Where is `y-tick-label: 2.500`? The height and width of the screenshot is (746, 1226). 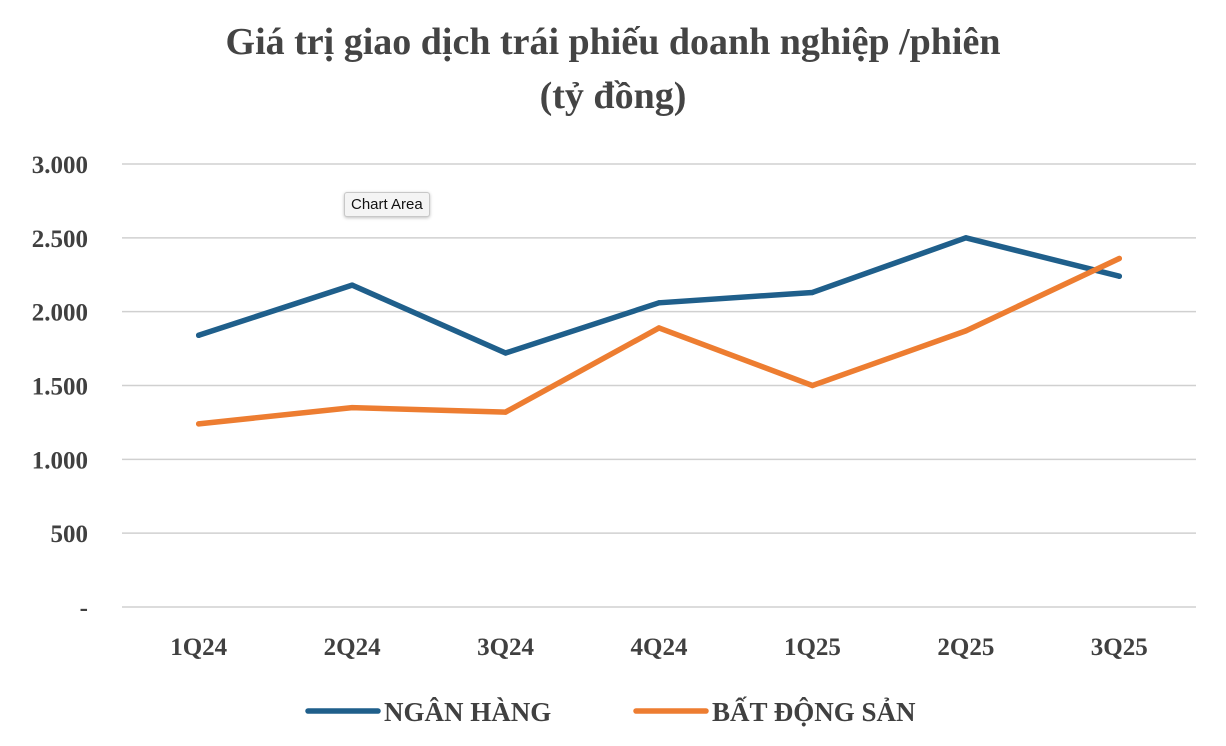
y-tick-label: 2.500 is located at coordinates (60, 239).